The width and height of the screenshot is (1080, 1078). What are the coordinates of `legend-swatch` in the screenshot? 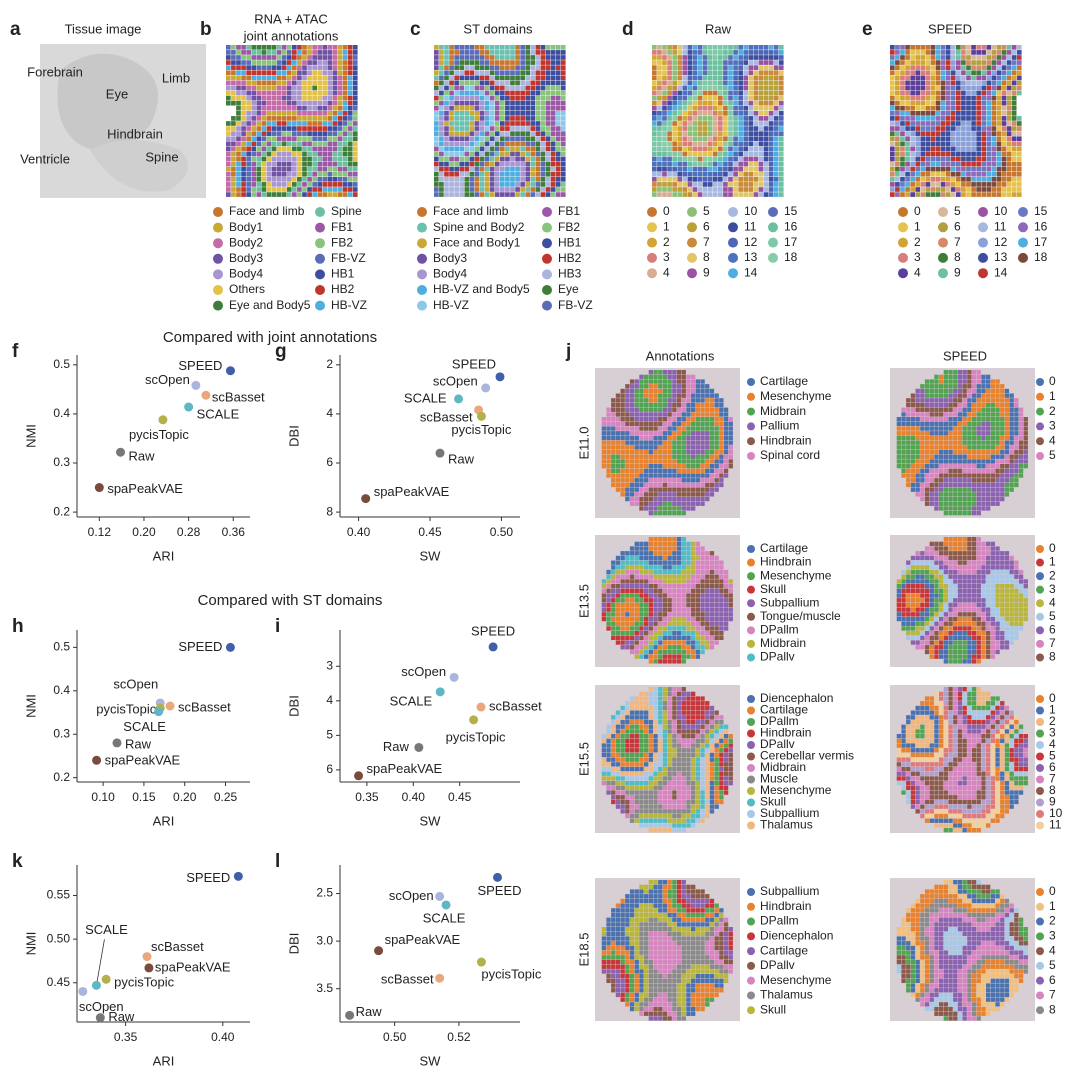 It's located at (773, 242).